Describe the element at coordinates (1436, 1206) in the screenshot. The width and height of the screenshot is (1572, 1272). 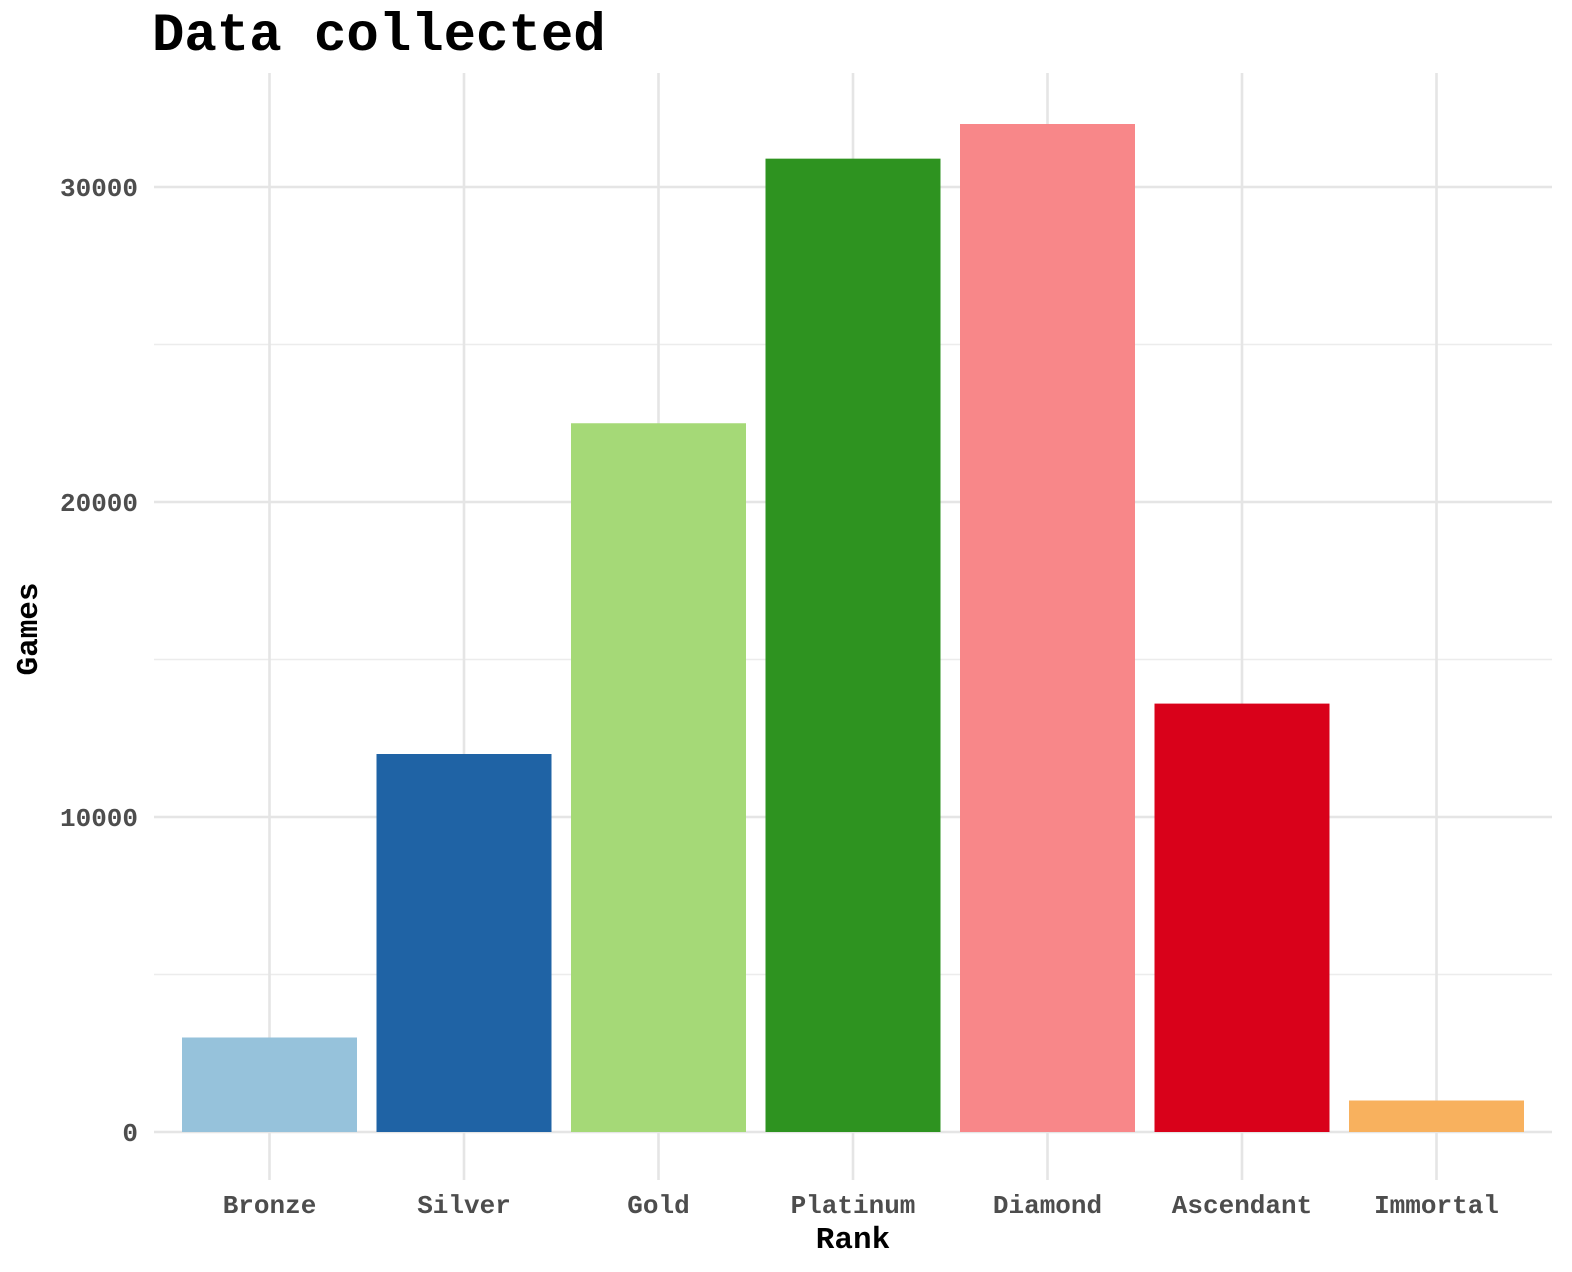
I see `x-tick-label: Immortal` at that location.